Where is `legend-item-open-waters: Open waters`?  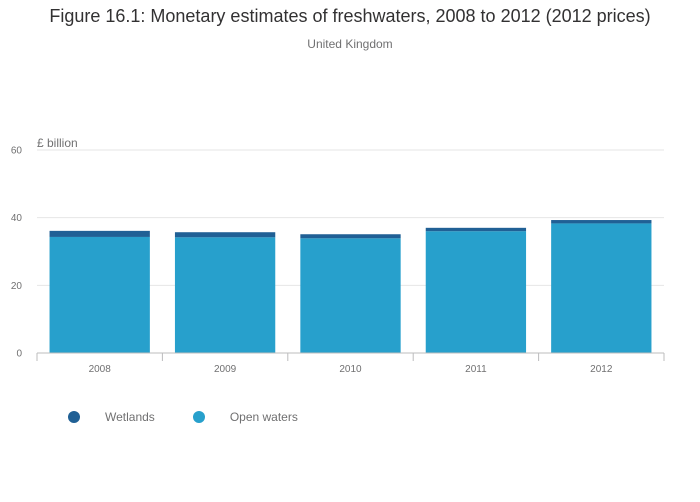 legend-item-open-waters: Open waters is located at coordinates (245, 417).